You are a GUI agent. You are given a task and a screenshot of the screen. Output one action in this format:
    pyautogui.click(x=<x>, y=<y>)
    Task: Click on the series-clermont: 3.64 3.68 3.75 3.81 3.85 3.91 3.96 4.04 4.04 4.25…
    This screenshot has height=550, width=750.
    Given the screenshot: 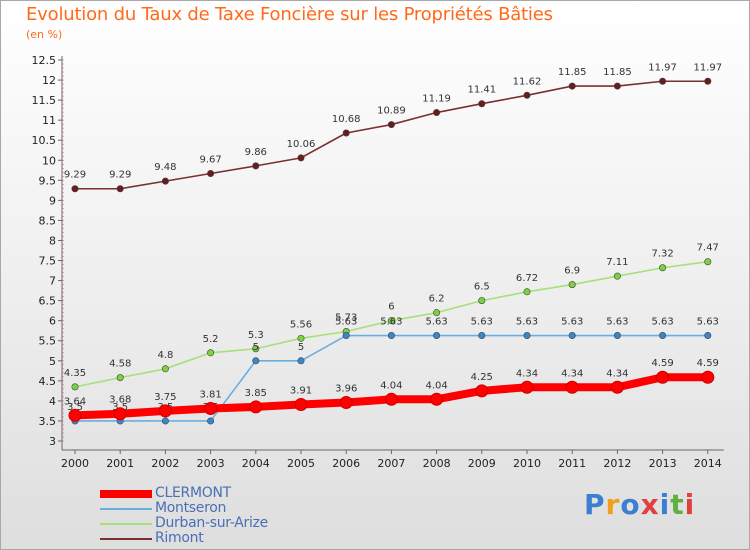 What is the action you would take?
    pyautogui.click(x=391, y=390)
    